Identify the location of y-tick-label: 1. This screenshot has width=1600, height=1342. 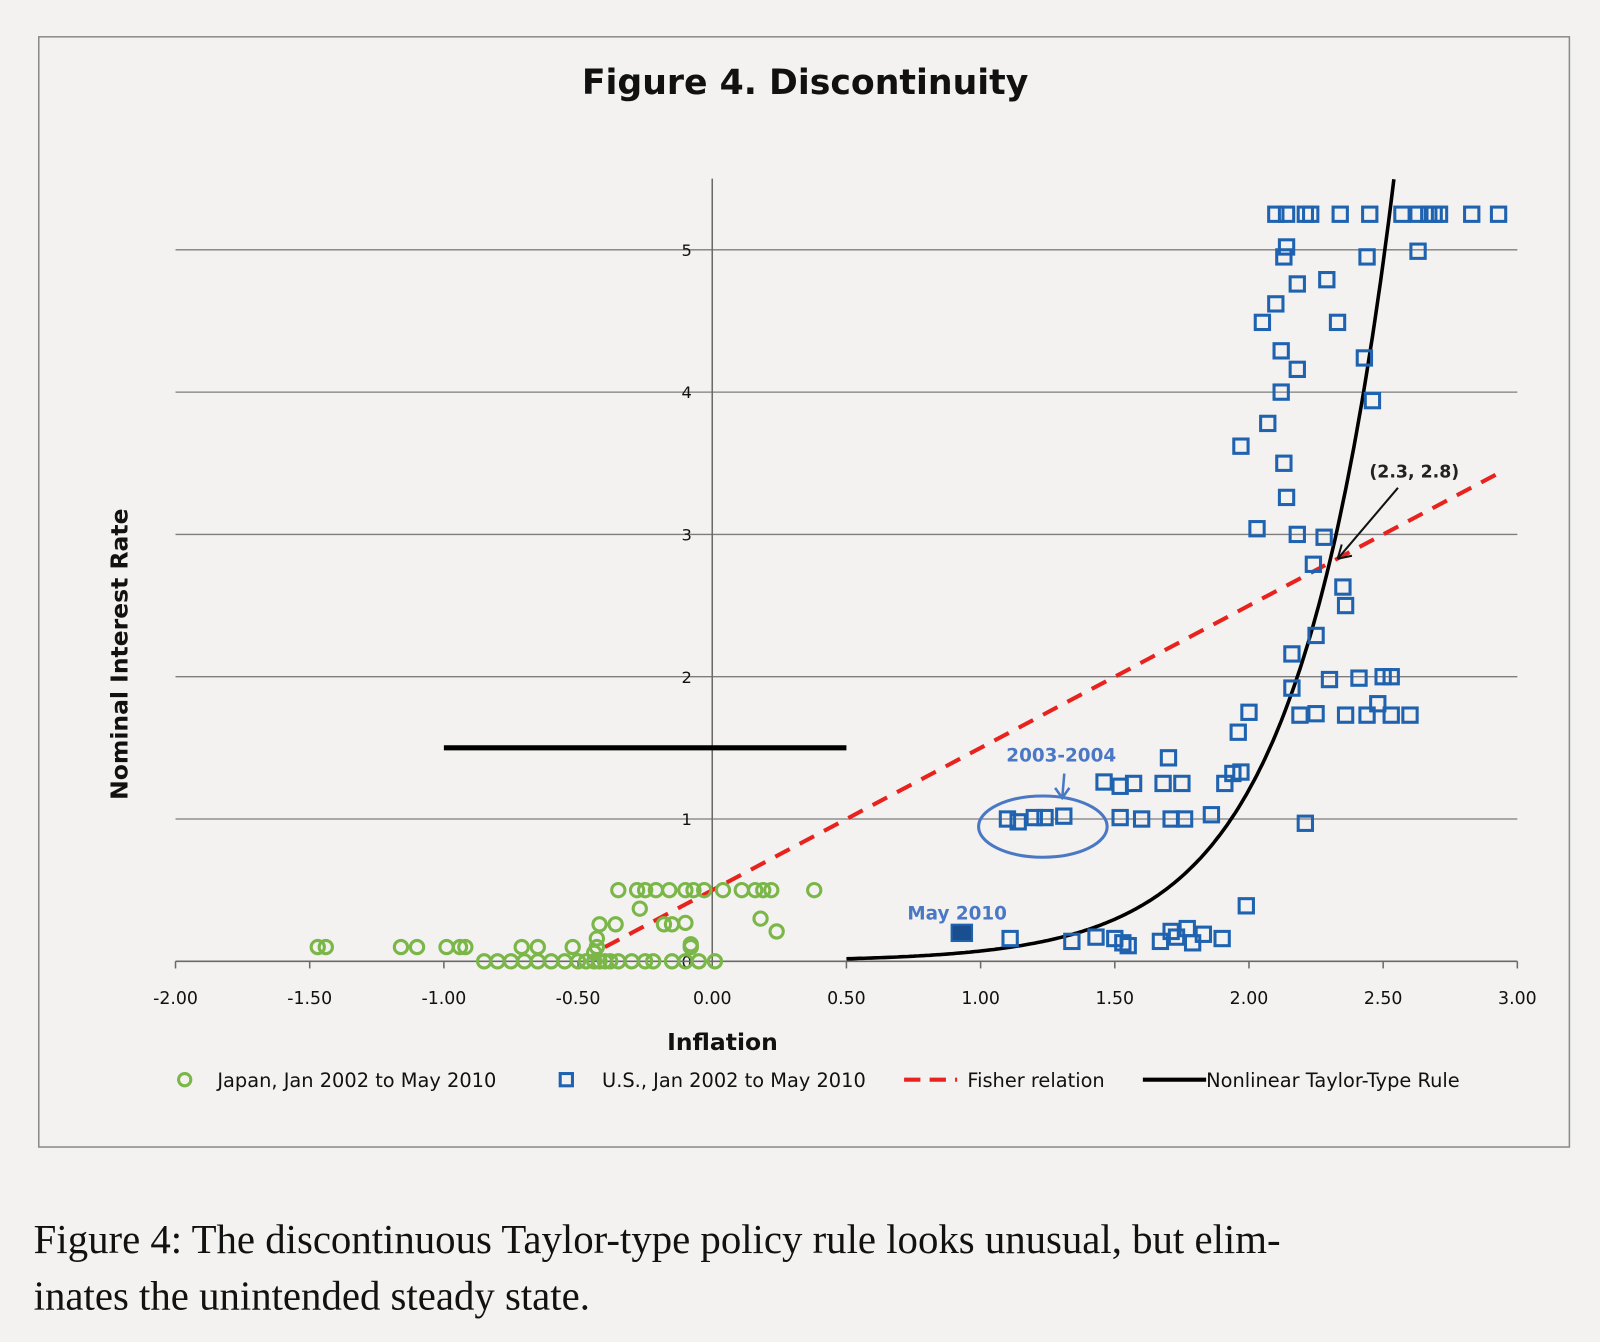
(686, 819).